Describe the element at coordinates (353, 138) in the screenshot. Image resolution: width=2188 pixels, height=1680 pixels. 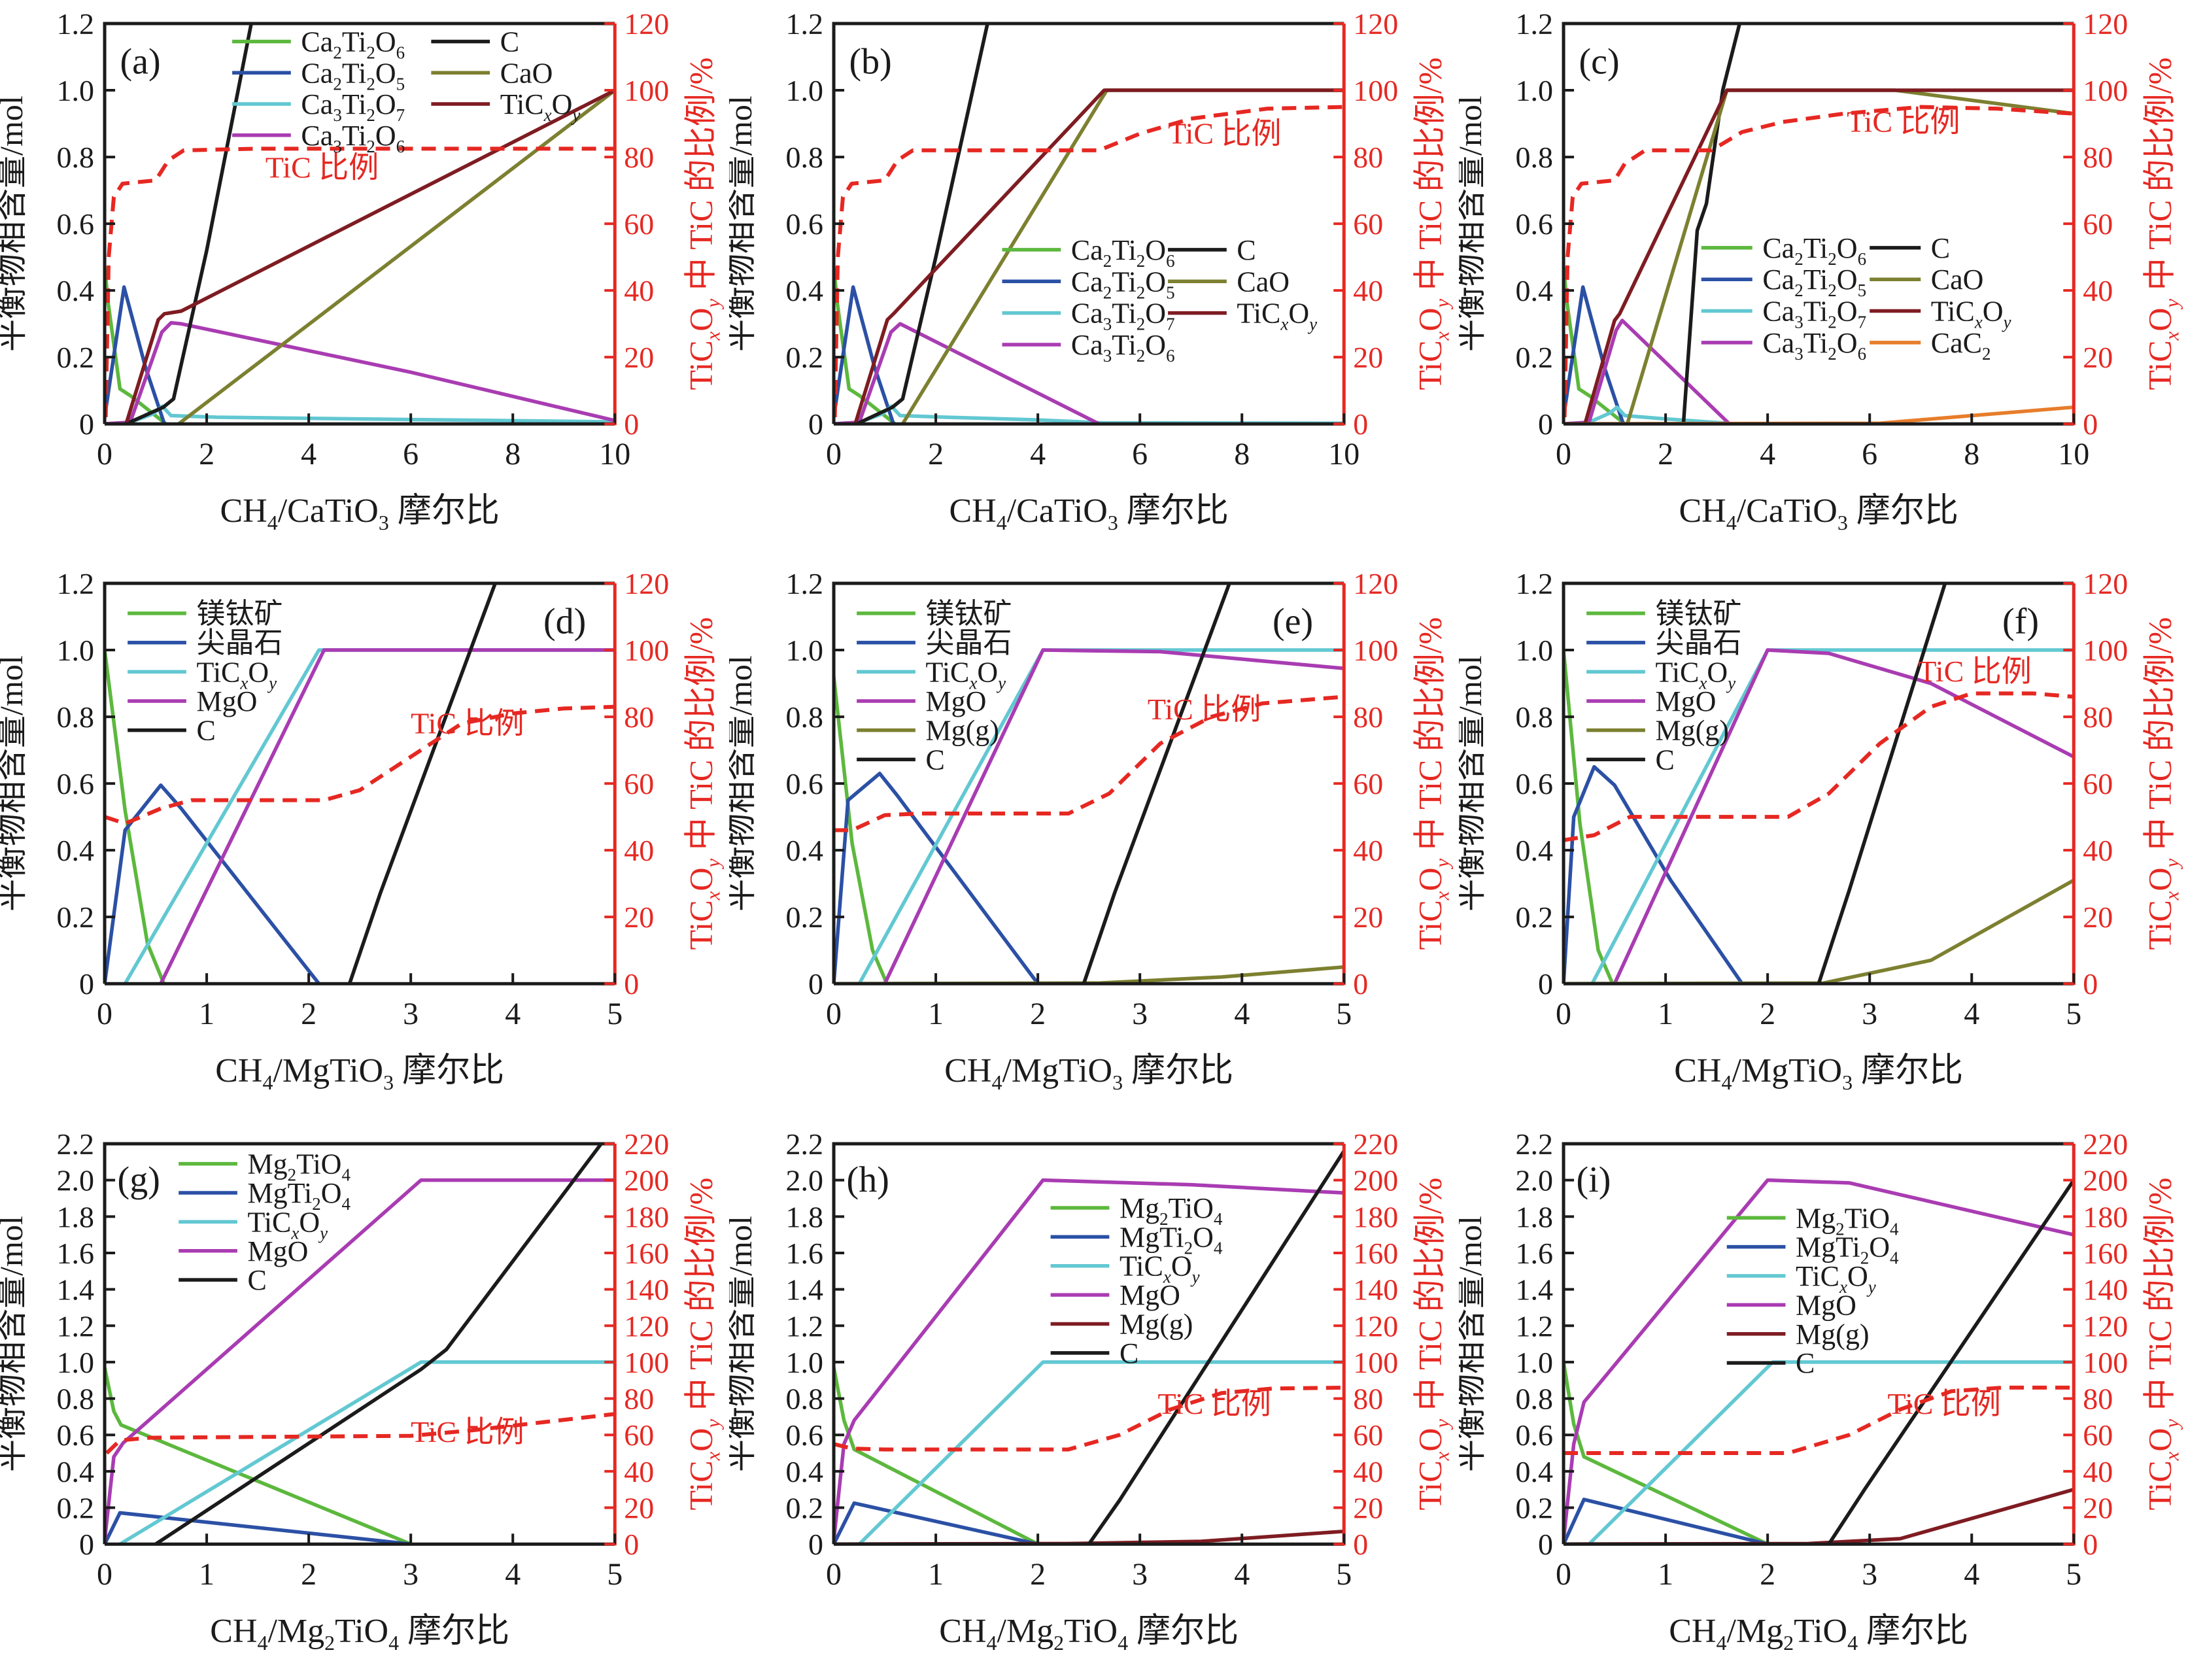
I see `legend-label: Ca3Ti2O6` at that location.